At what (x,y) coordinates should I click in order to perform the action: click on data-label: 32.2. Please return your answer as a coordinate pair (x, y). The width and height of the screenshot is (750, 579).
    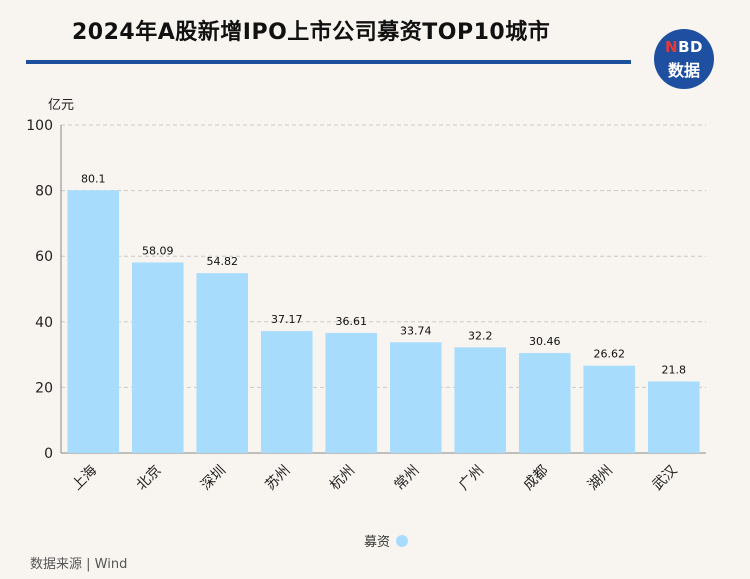
    Looking at the image, I should click on (480, 335).